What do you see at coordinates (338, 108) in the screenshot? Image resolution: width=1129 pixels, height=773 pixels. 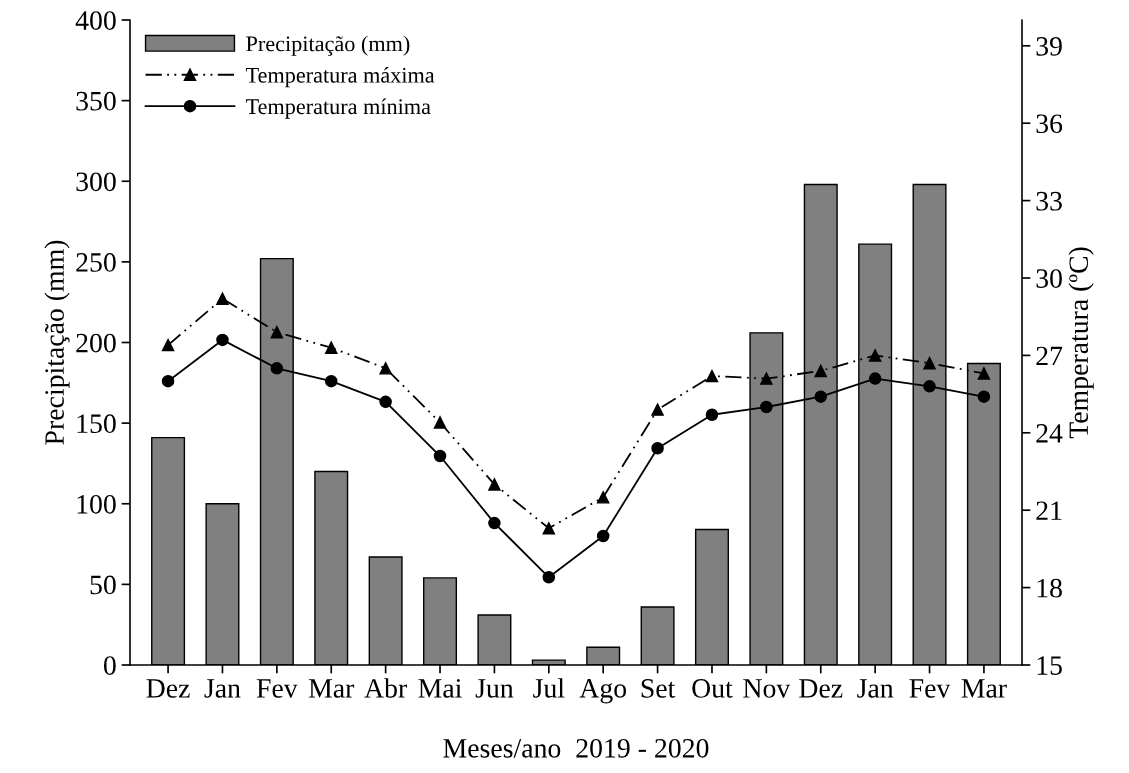 I see `legend-label: Temperatura mínima` at bounding box center [338, 108].